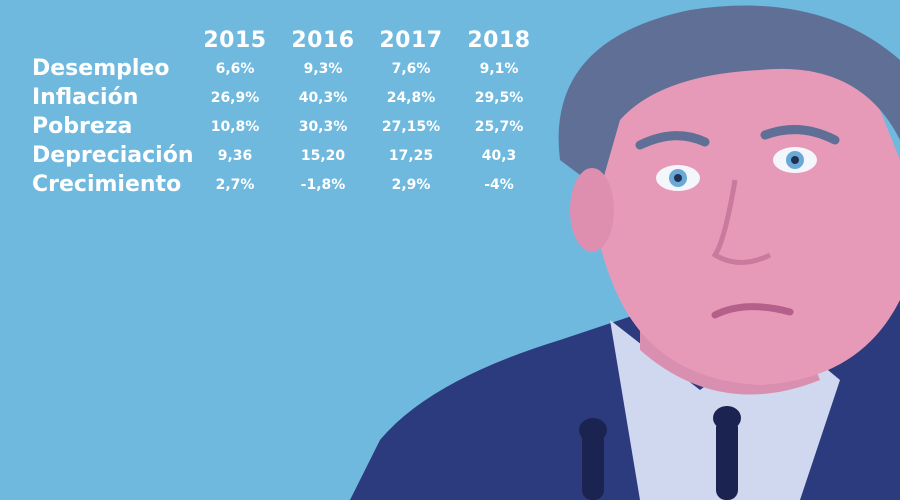 This screenshot has width=900, height=500. Describe the element at coordinates (235, 185) in the screenshot. I see `table-cell: 2,7%` at that location.